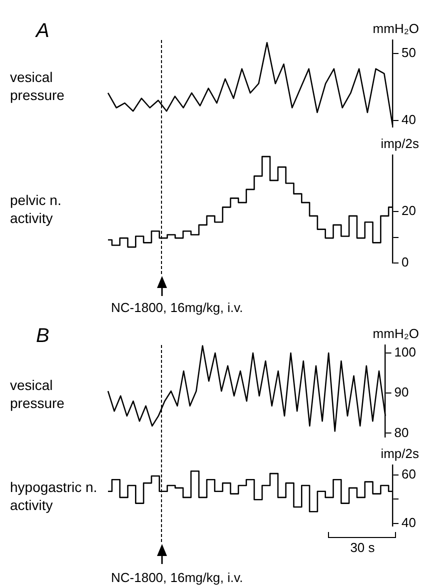 Image resolution: width=431 pixels, height=587 pixels. Describe the element at coordinates (409, 210) in the screenshot. I see `y-tick-label: 20` at that location.